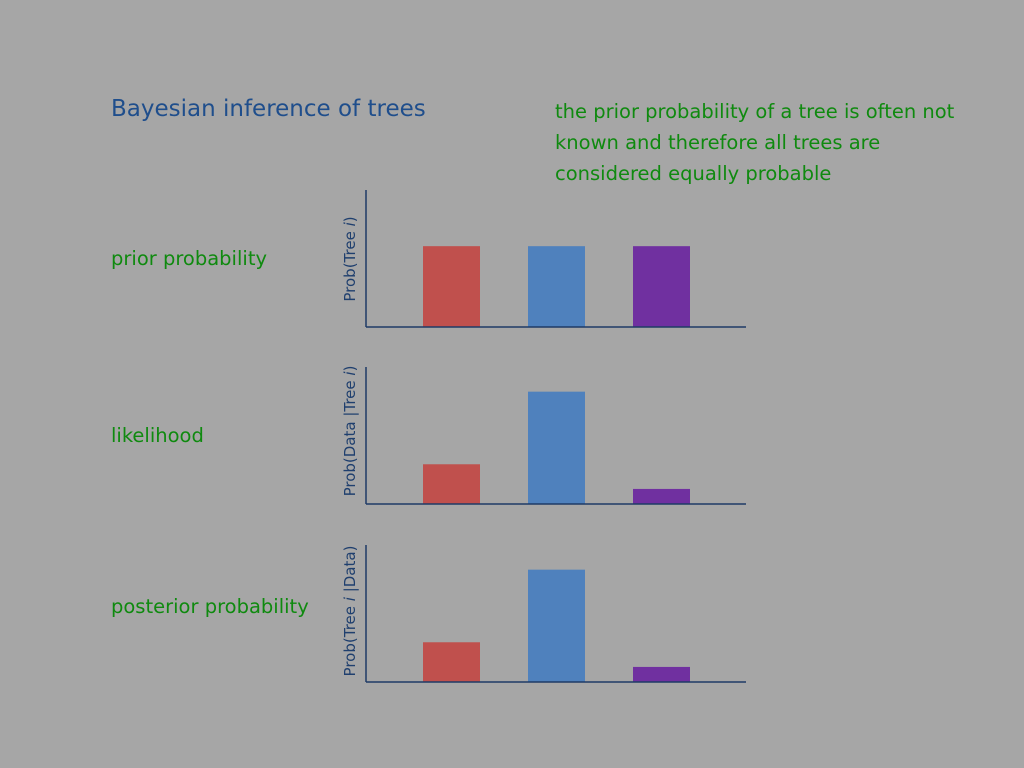 The width and height of the screenshot is (1024, 768). I want to click on row-label-likelihood: likelihood, so click(157, 435).